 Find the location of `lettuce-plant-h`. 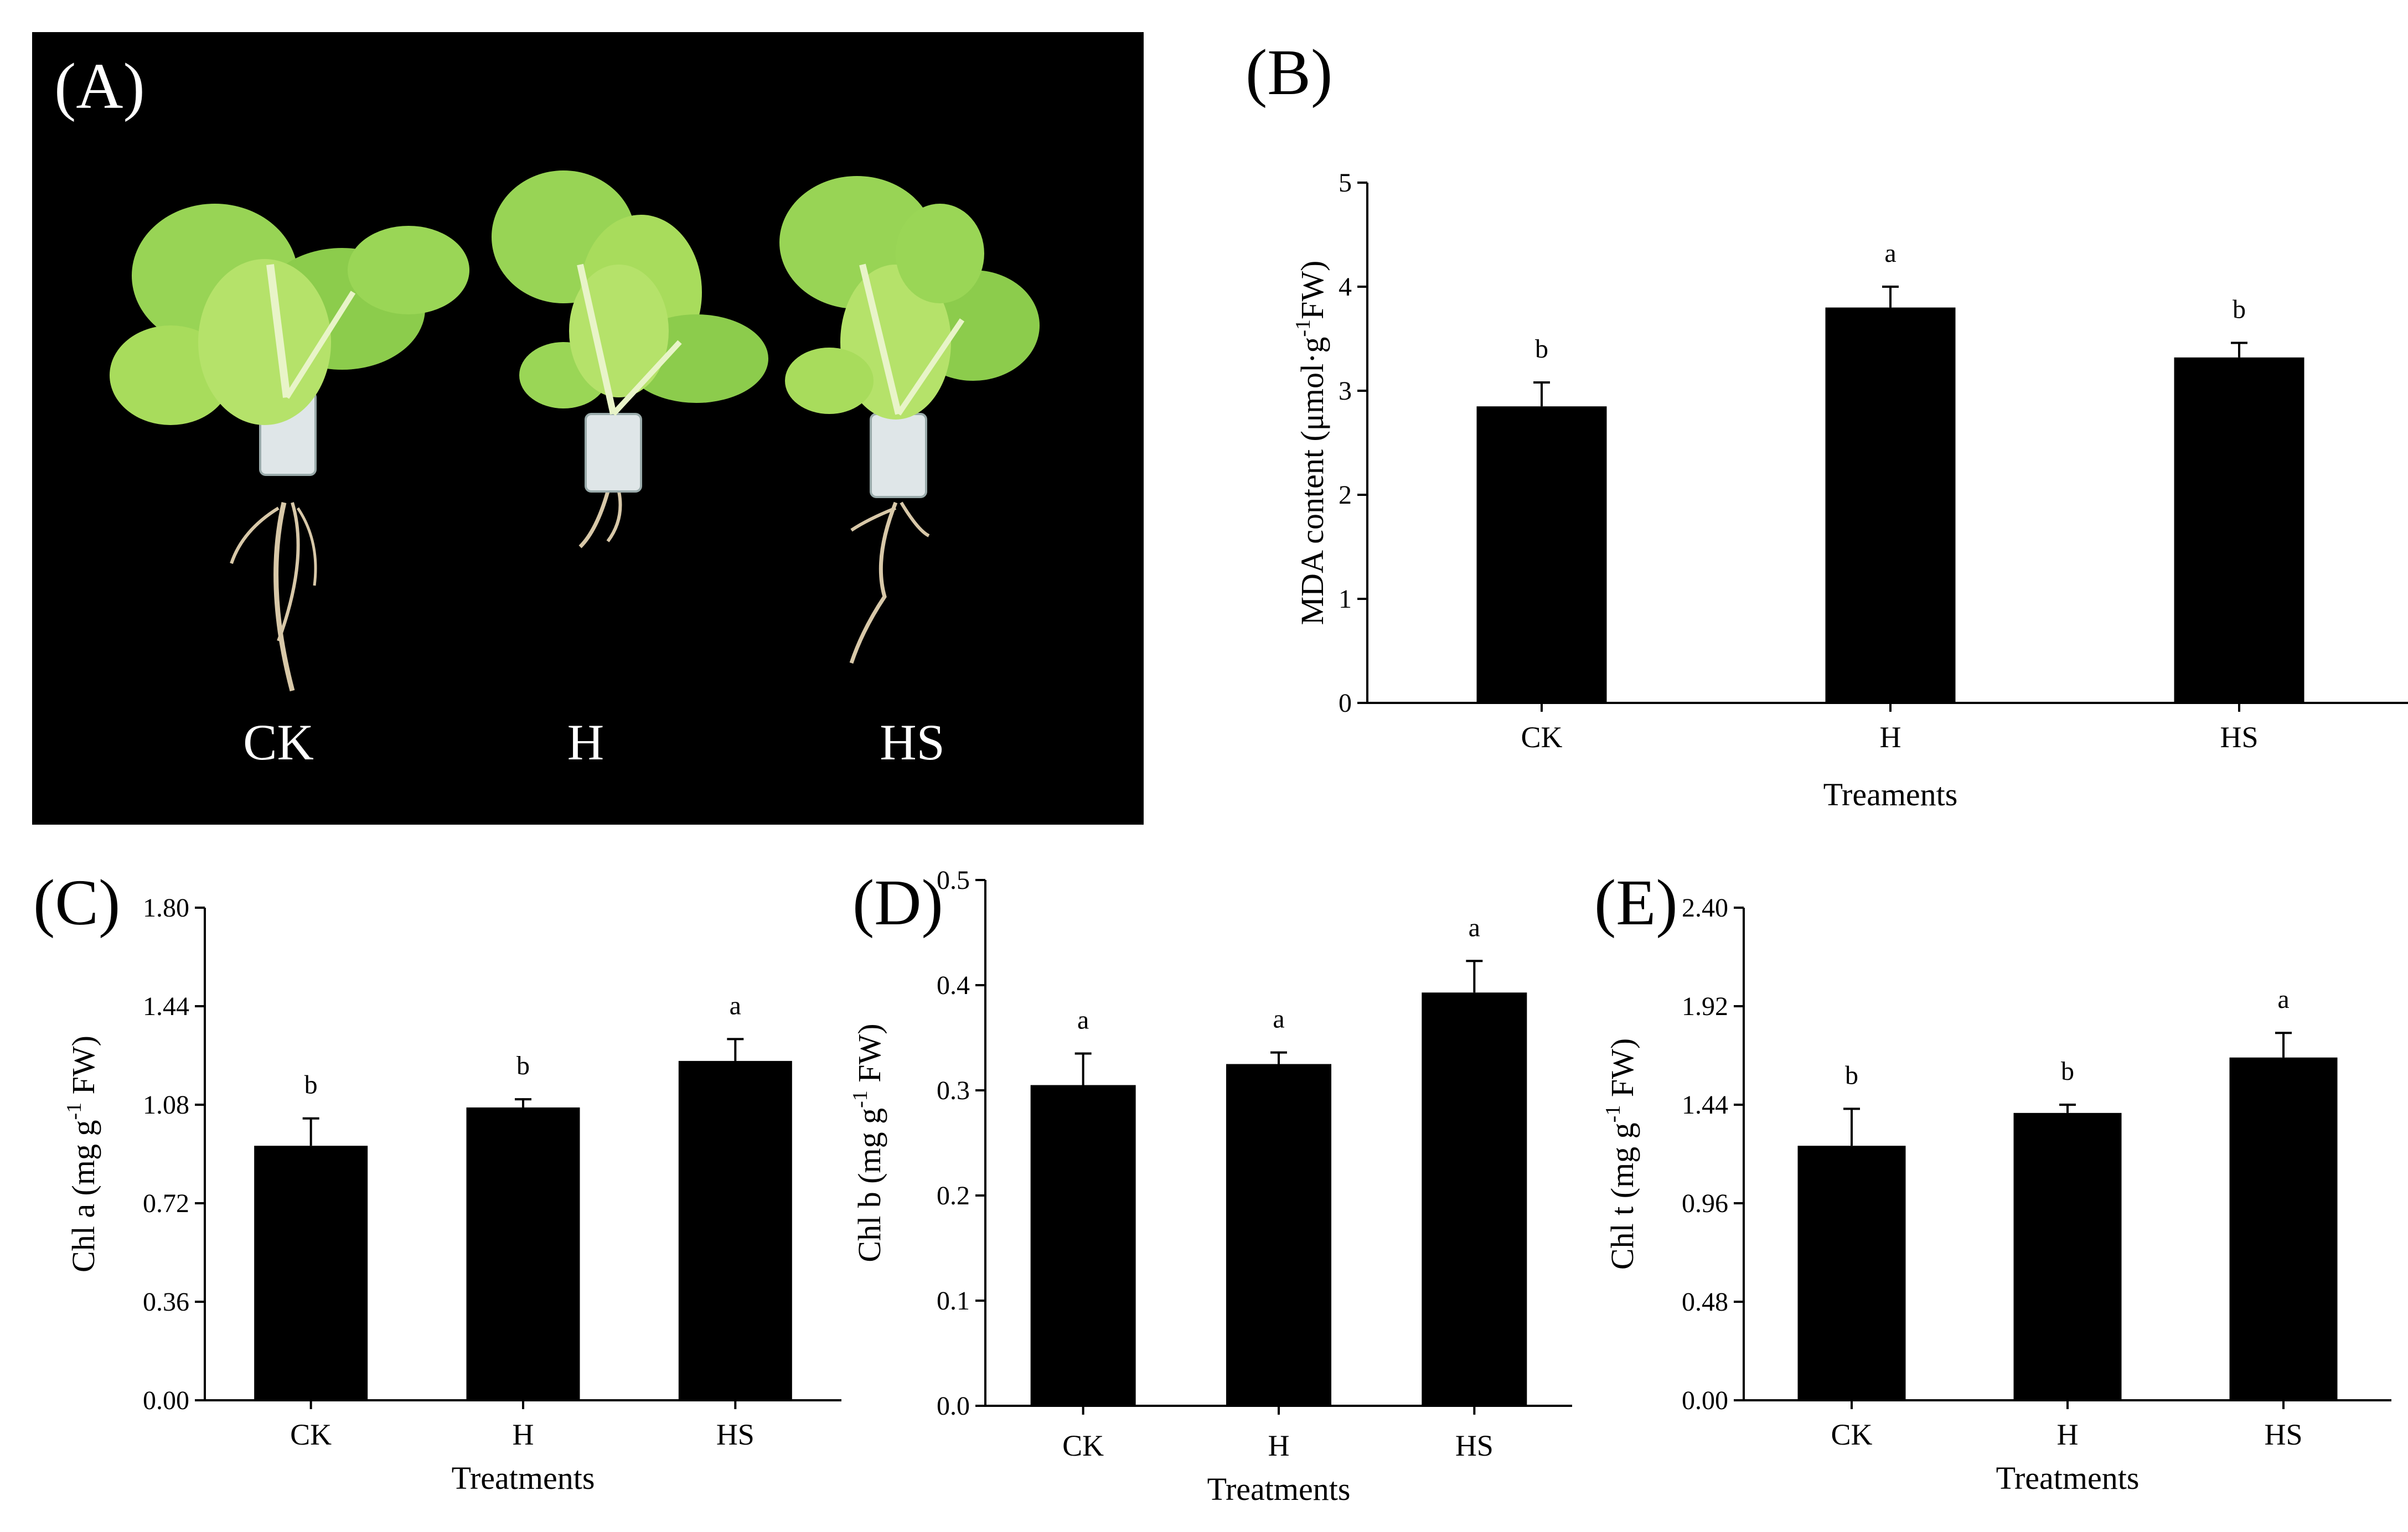

lettuce-plant-h is located at coordinates (630, 359).